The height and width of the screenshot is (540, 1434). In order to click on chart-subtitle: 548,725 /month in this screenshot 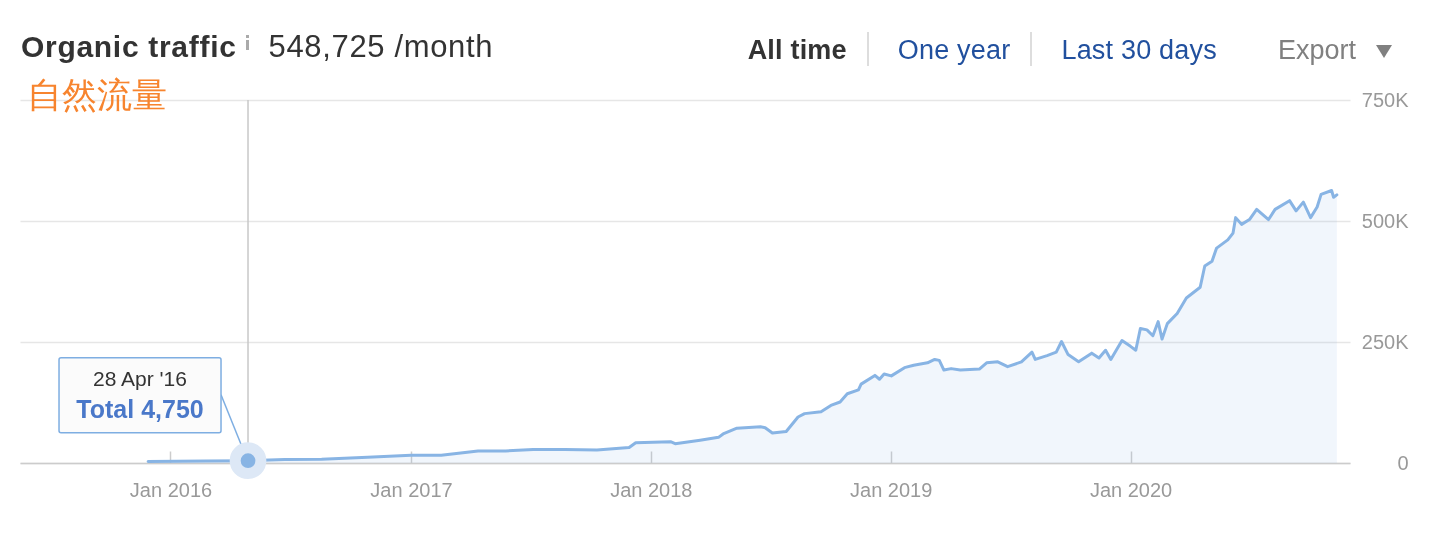, I will do `click(381, 46)`.